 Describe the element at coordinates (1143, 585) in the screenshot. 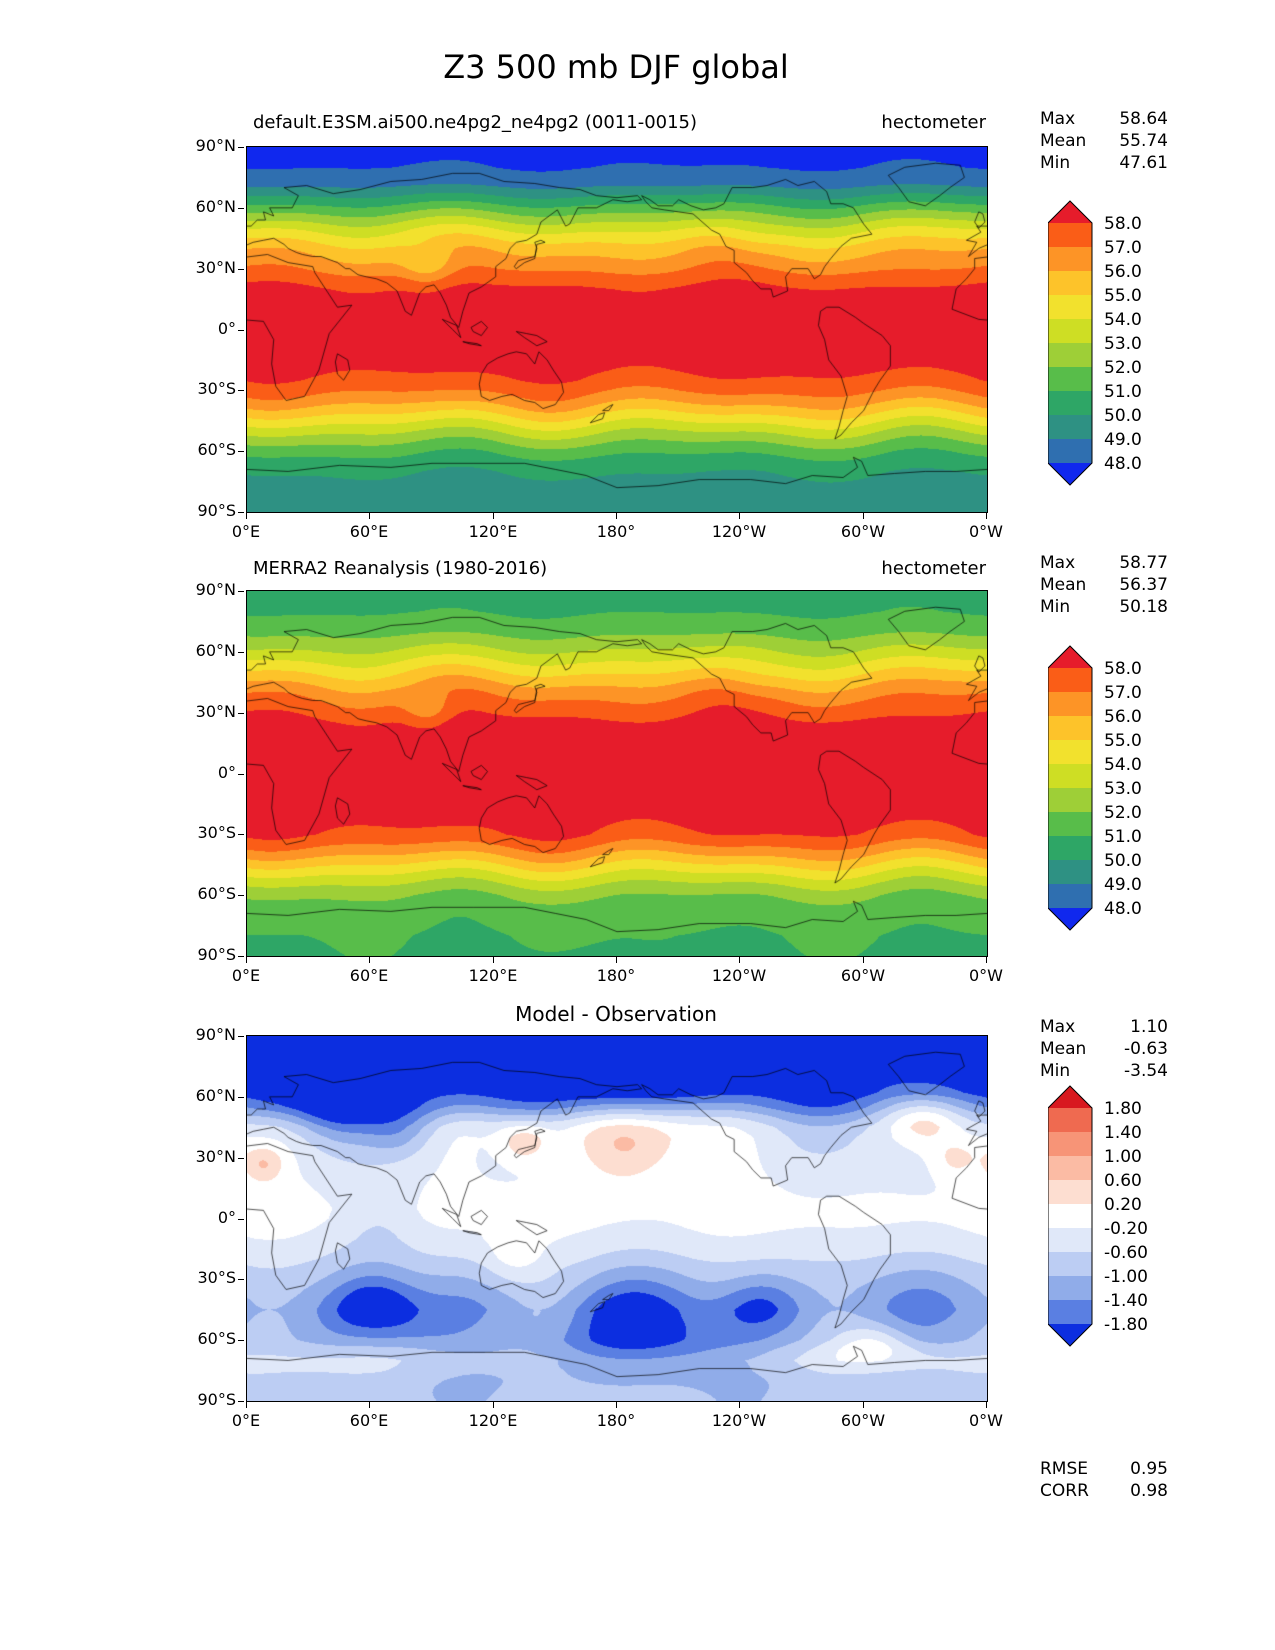

I see `stat-value: 56.37` at that location.